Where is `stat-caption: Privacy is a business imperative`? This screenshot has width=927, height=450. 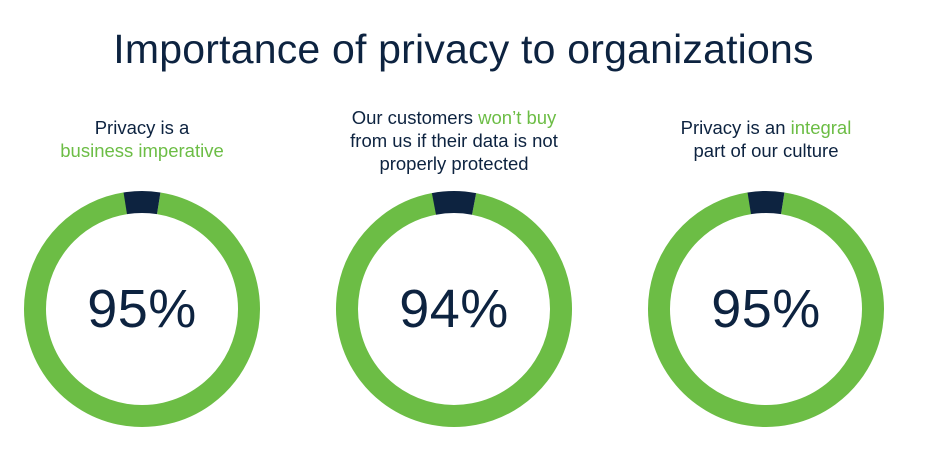 stat-caption: Privacy is a business imperative is located at coordinates (142, 139).